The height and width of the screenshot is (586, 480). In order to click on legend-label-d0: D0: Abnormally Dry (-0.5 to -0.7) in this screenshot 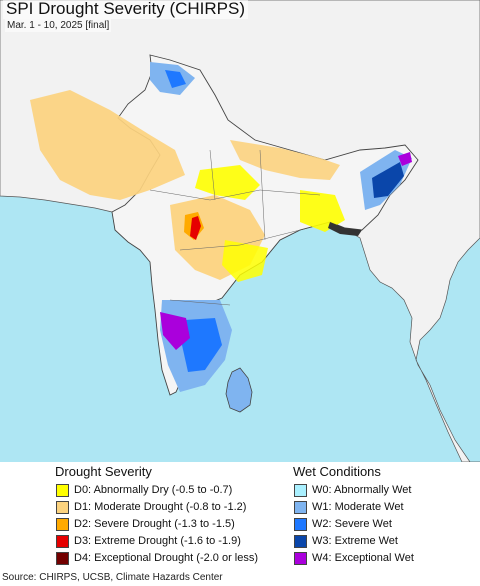, I will do `click(153, 490)`.